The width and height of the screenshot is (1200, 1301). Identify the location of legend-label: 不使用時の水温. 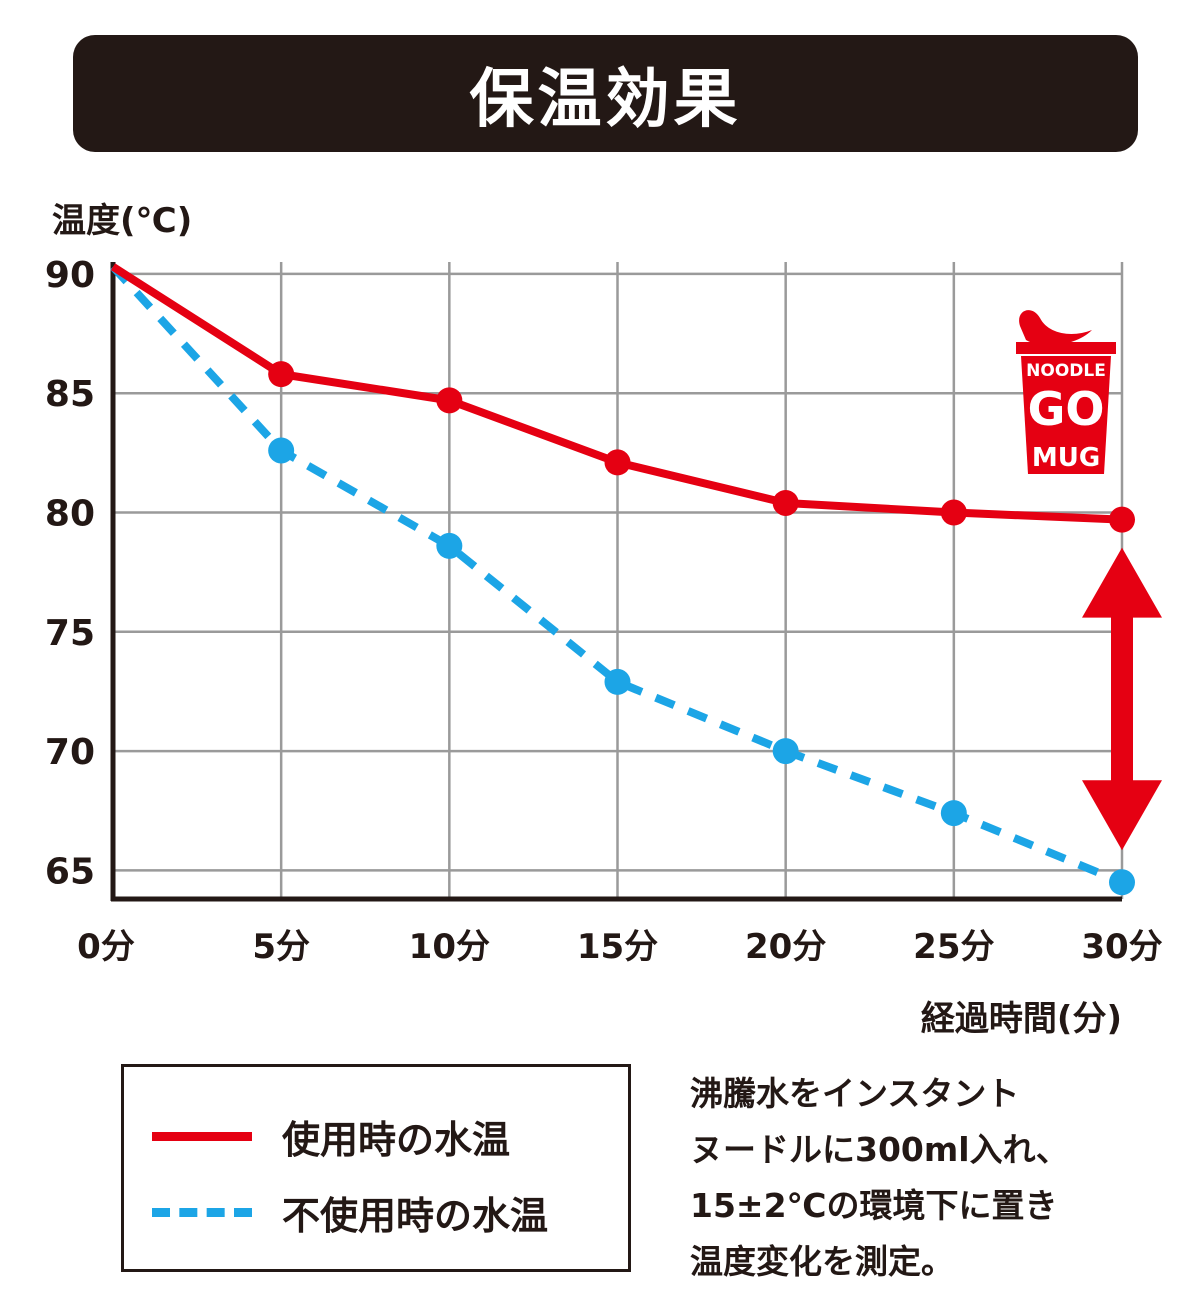
(415, 1216).